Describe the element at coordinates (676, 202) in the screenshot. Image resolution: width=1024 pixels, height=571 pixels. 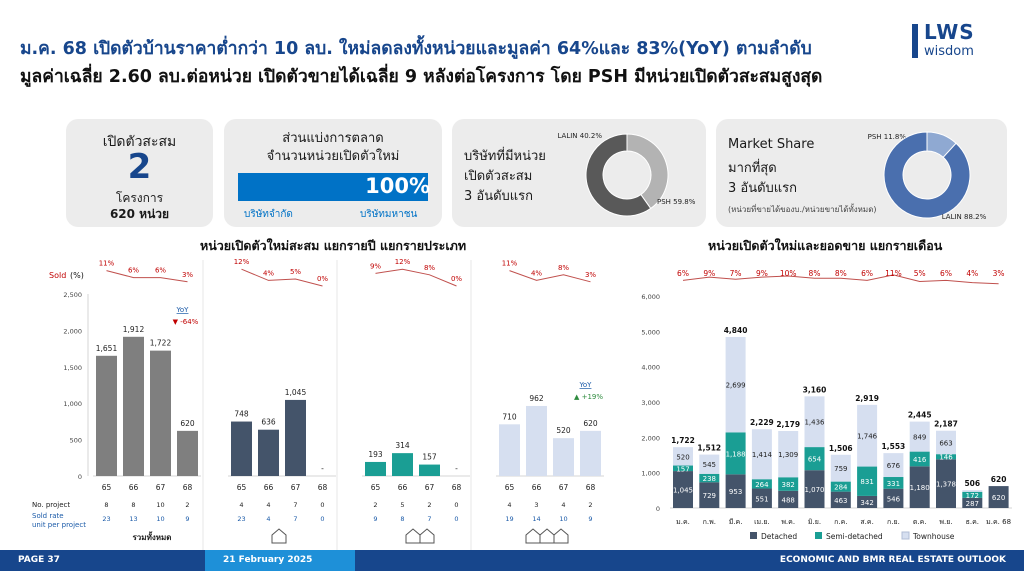
I see `top3-units-label-psh: PSH 59.8%` at that location.